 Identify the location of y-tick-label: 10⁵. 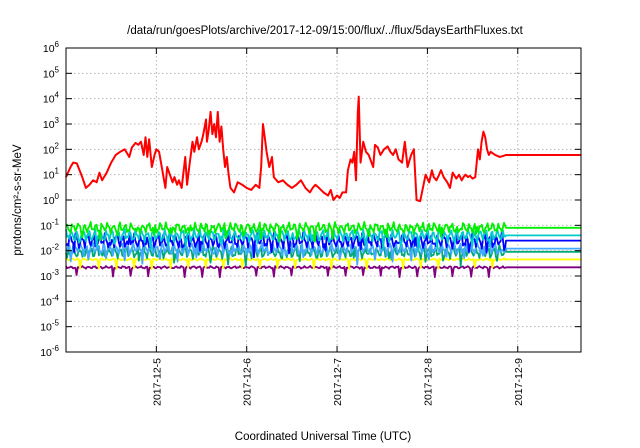
(51, 72).